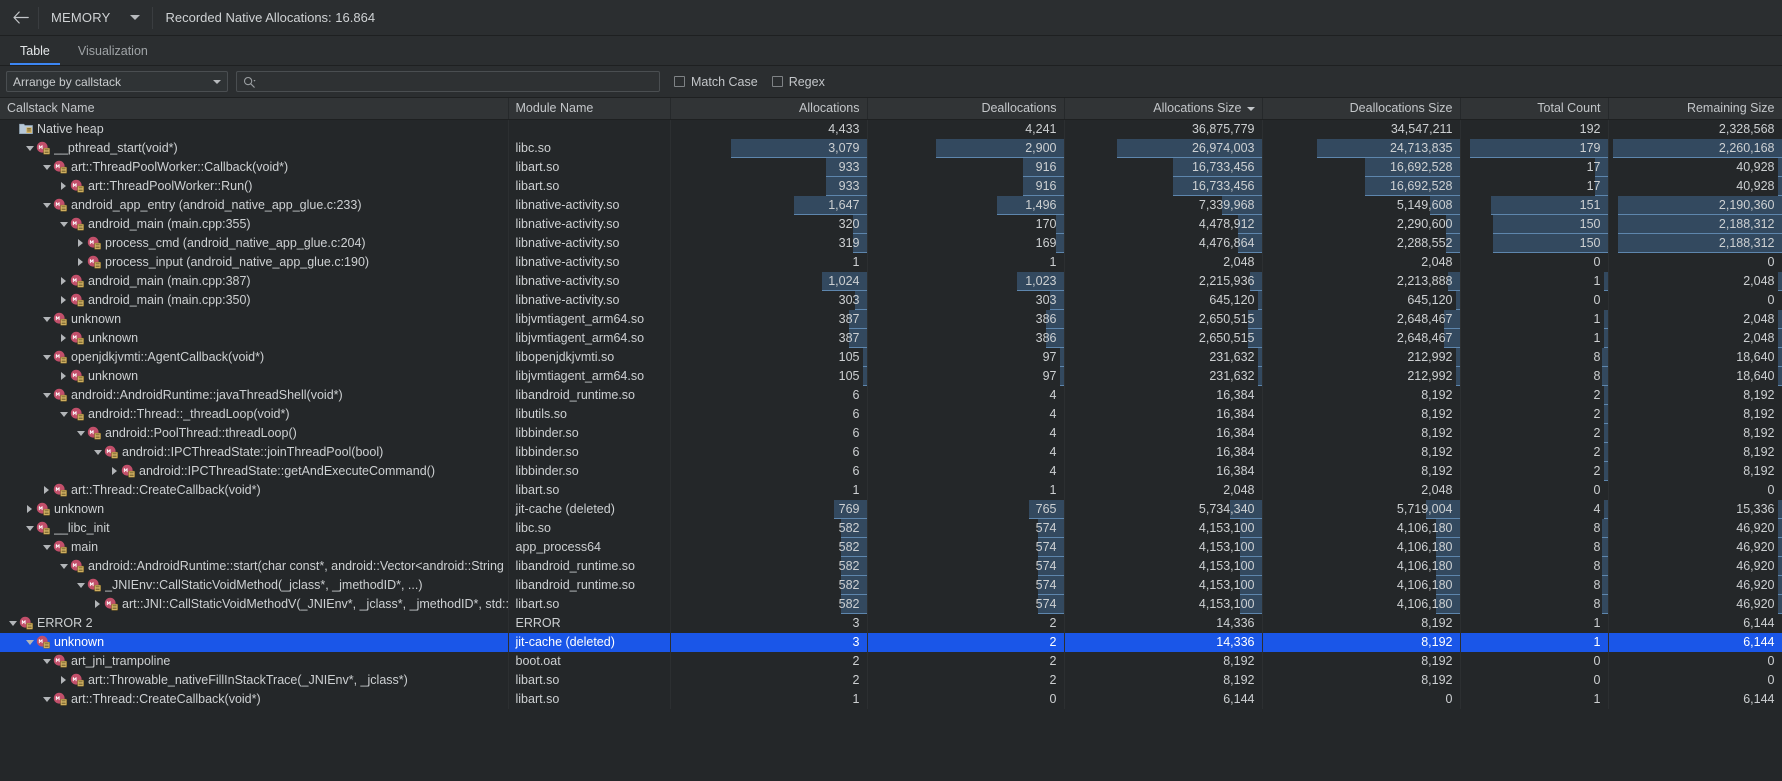 This screenshot has width=1782, height=781. Describe the element at coordinates (254, 129) in the screenshot. I see `callstack-name-cell: Native heap` at that location.